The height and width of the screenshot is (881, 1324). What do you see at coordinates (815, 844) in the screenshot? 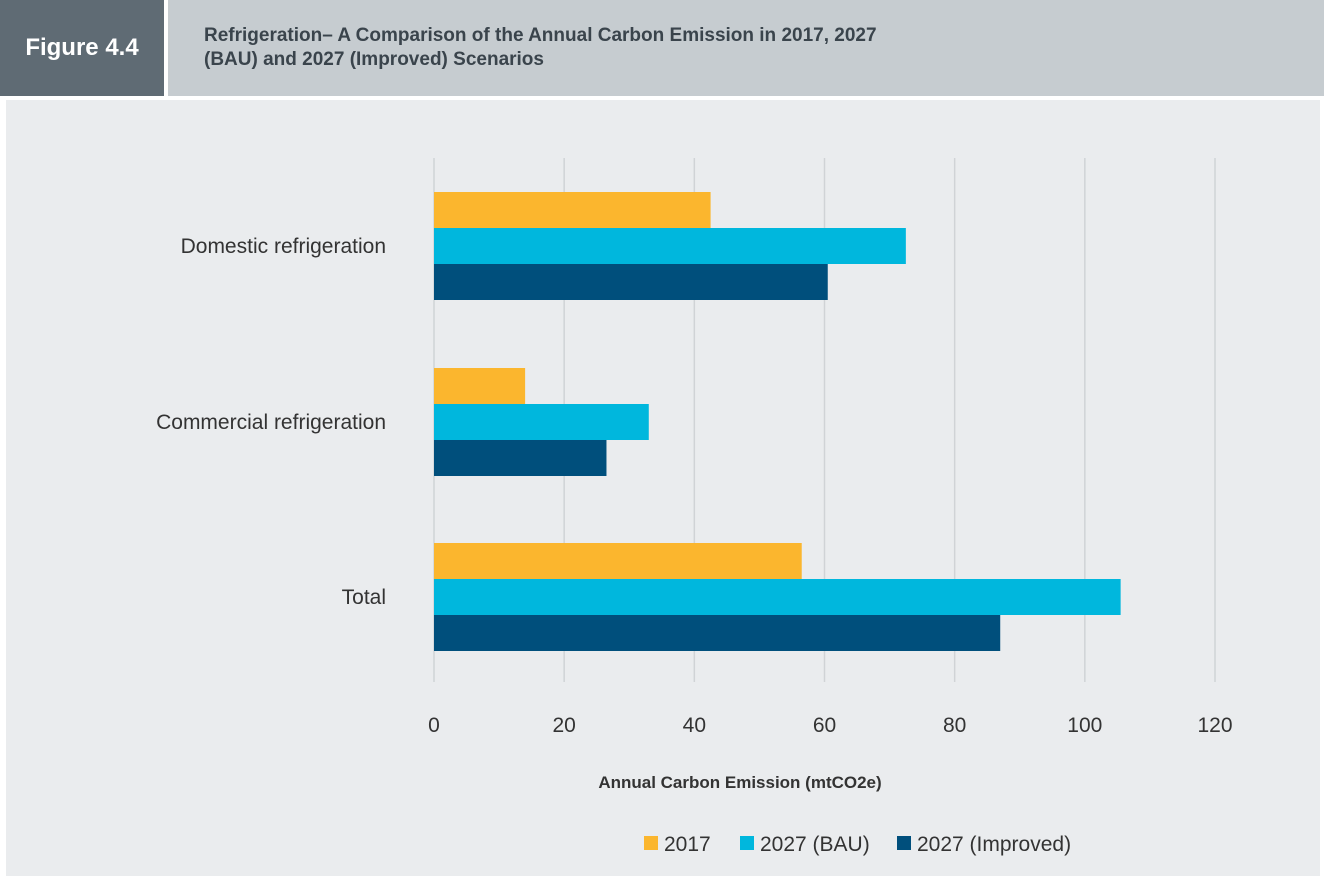
I see `legend-label: 2027 (BAU)` at bounding box center [815, 844].